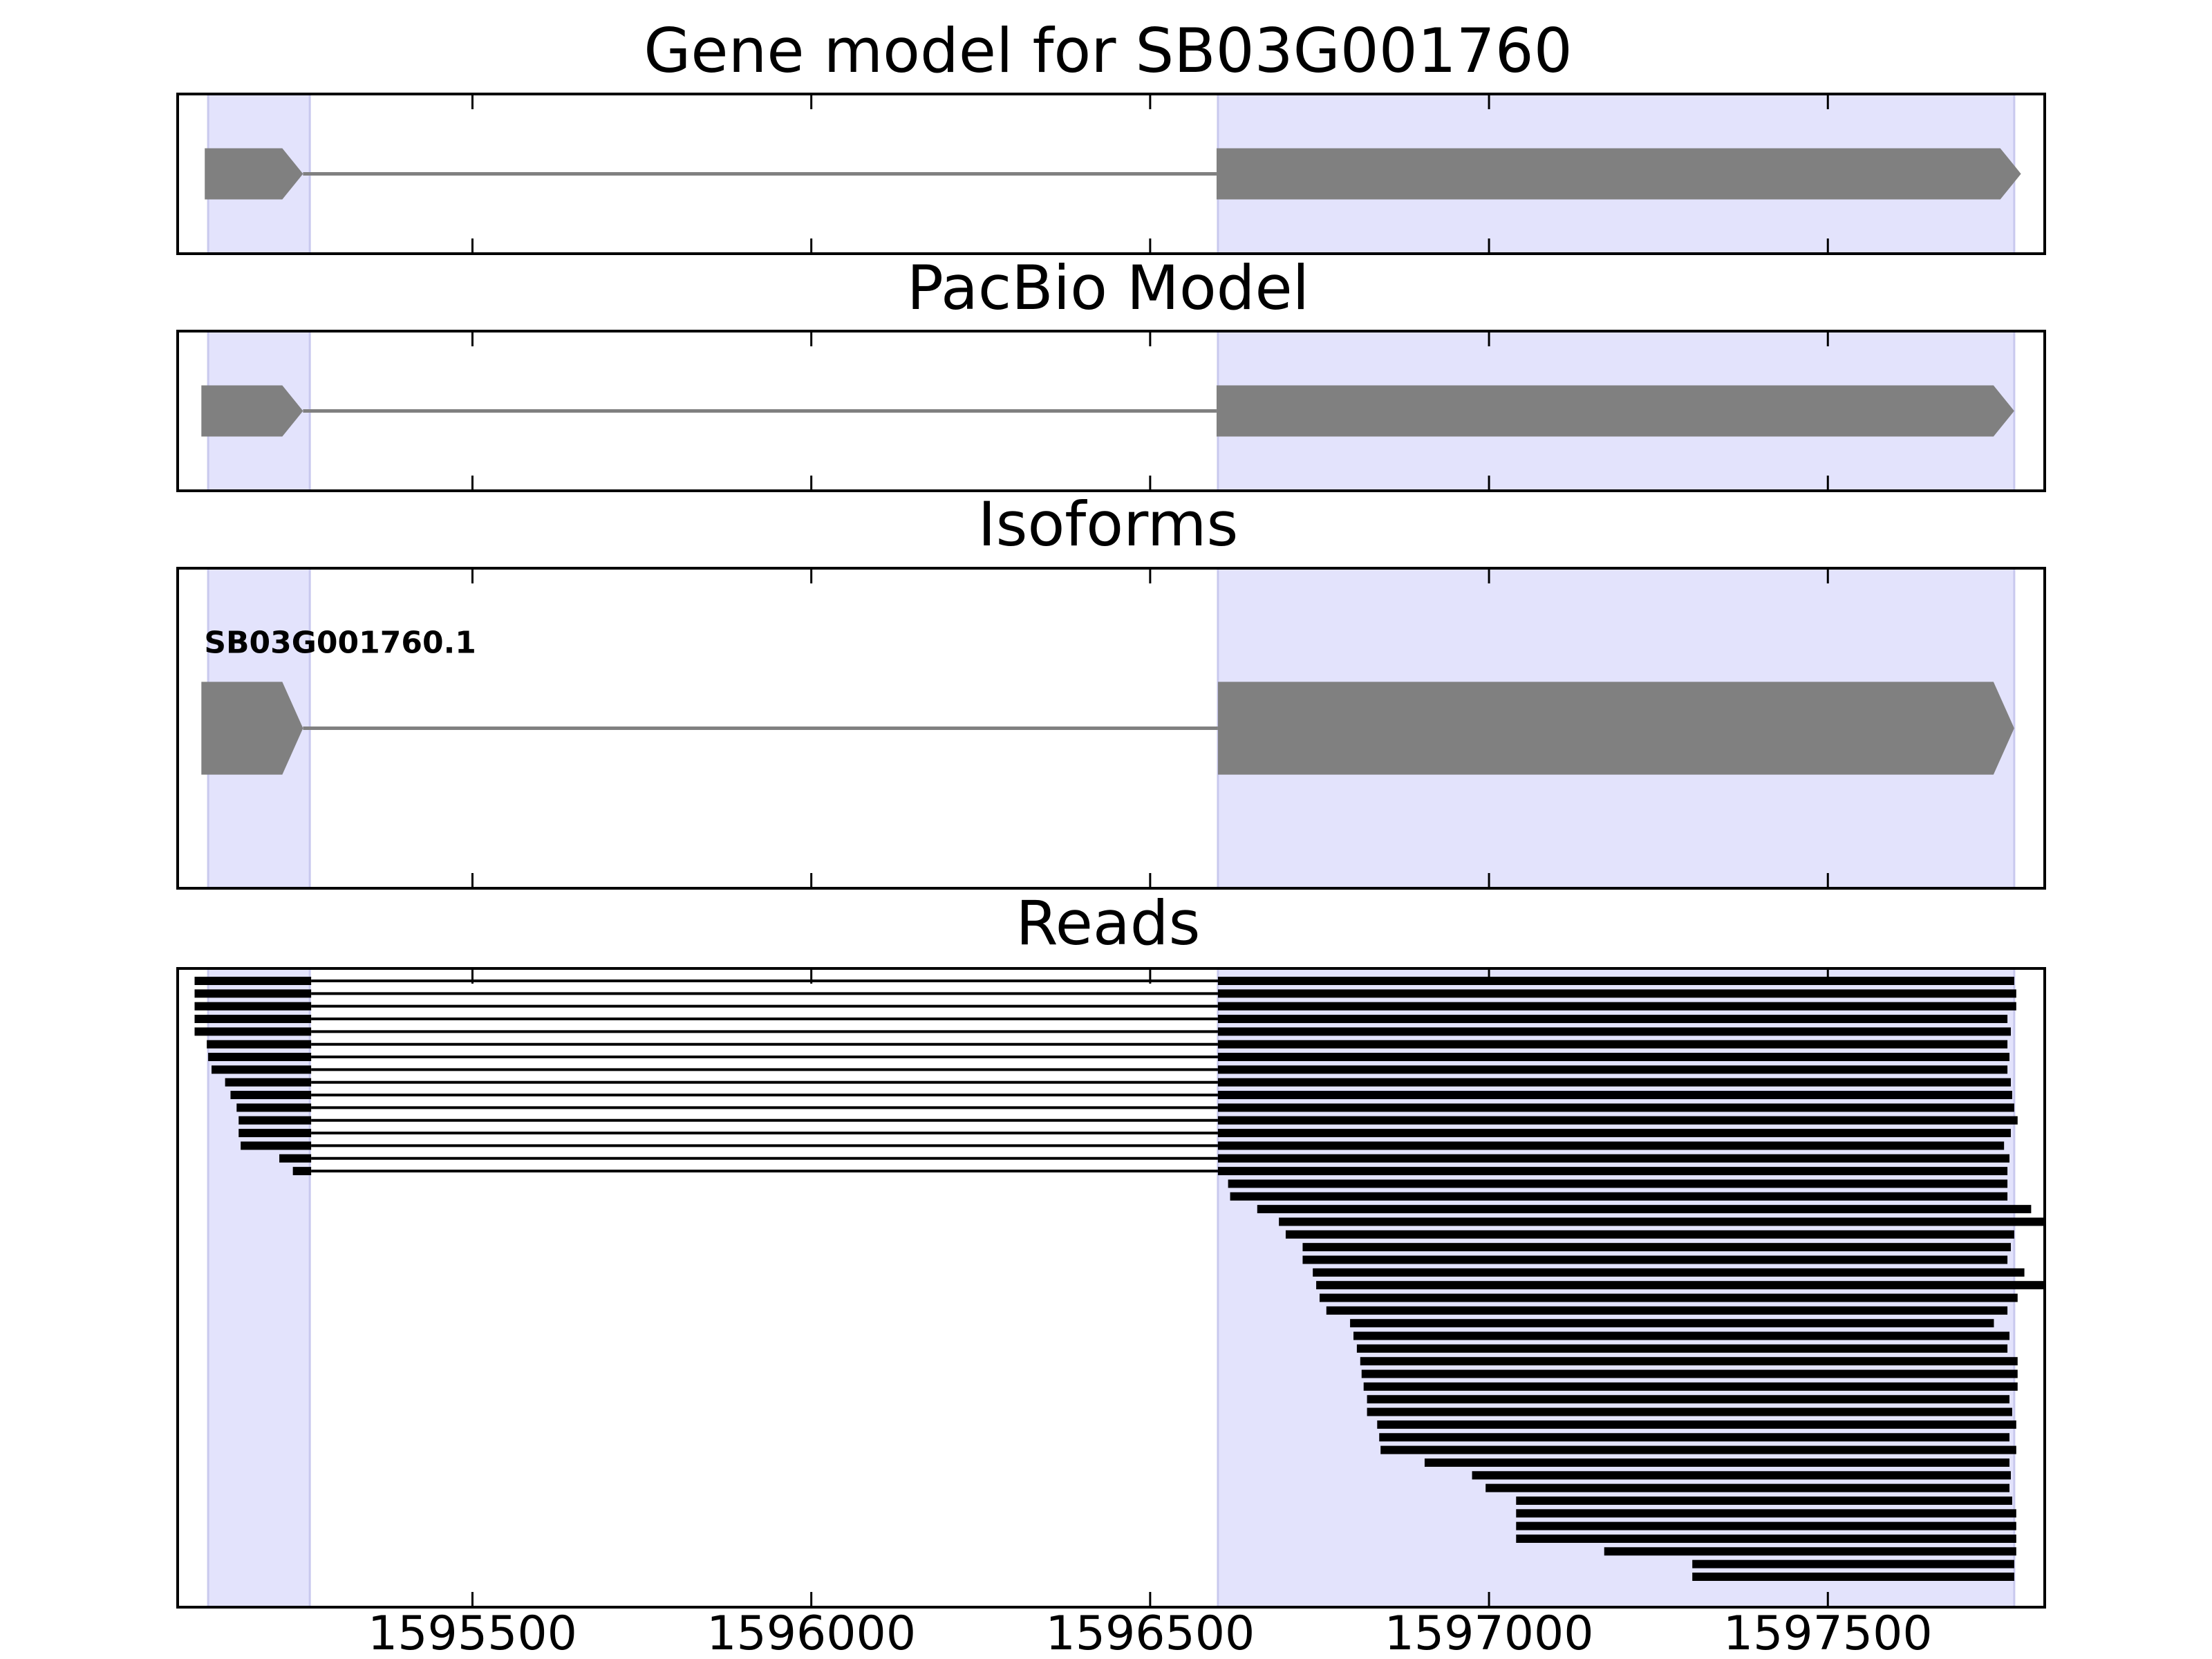 The height and width of the screenshot is (1659, 2212). What do you see at coordinates (1111, 411) in the screenshot?
I see `panel-pacbio-model` at bounding box center [1111, 411].